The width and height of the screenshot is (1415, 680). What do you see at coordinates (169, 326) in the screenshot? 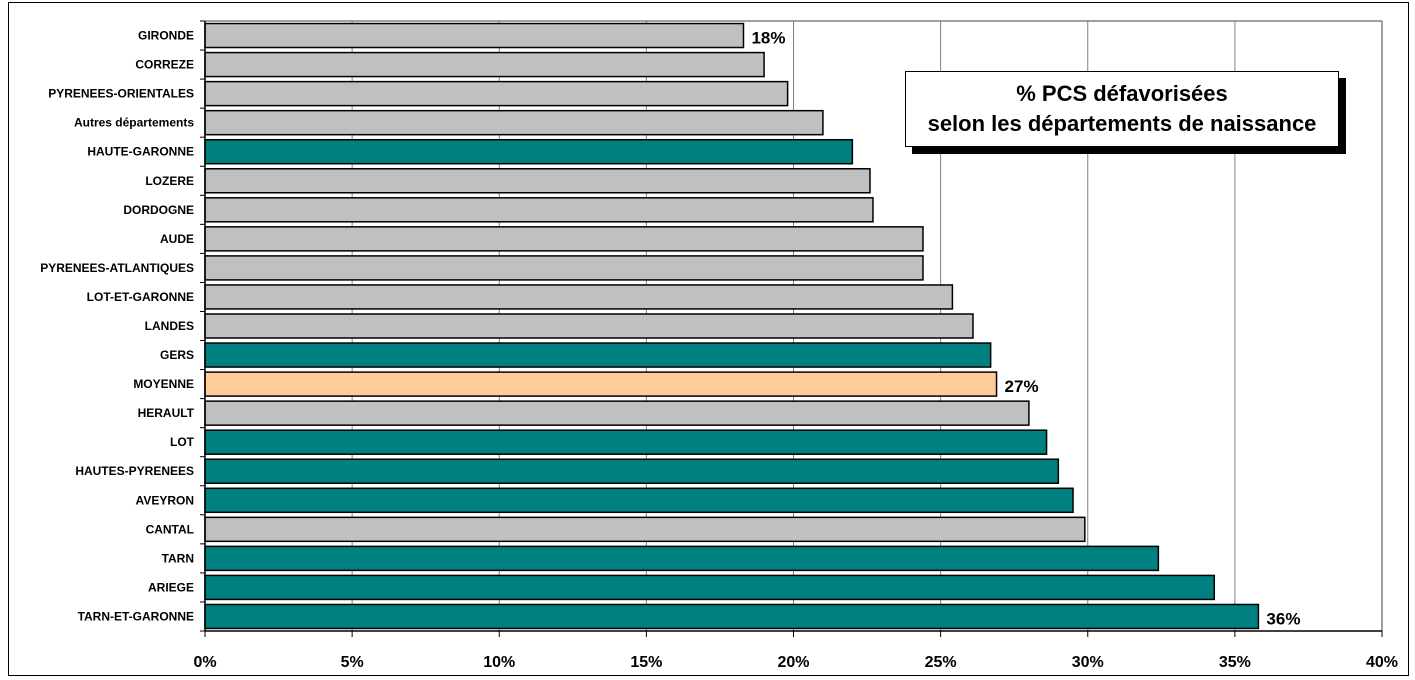
I see `category-label: LANDES` at bounding box center [169, 326].